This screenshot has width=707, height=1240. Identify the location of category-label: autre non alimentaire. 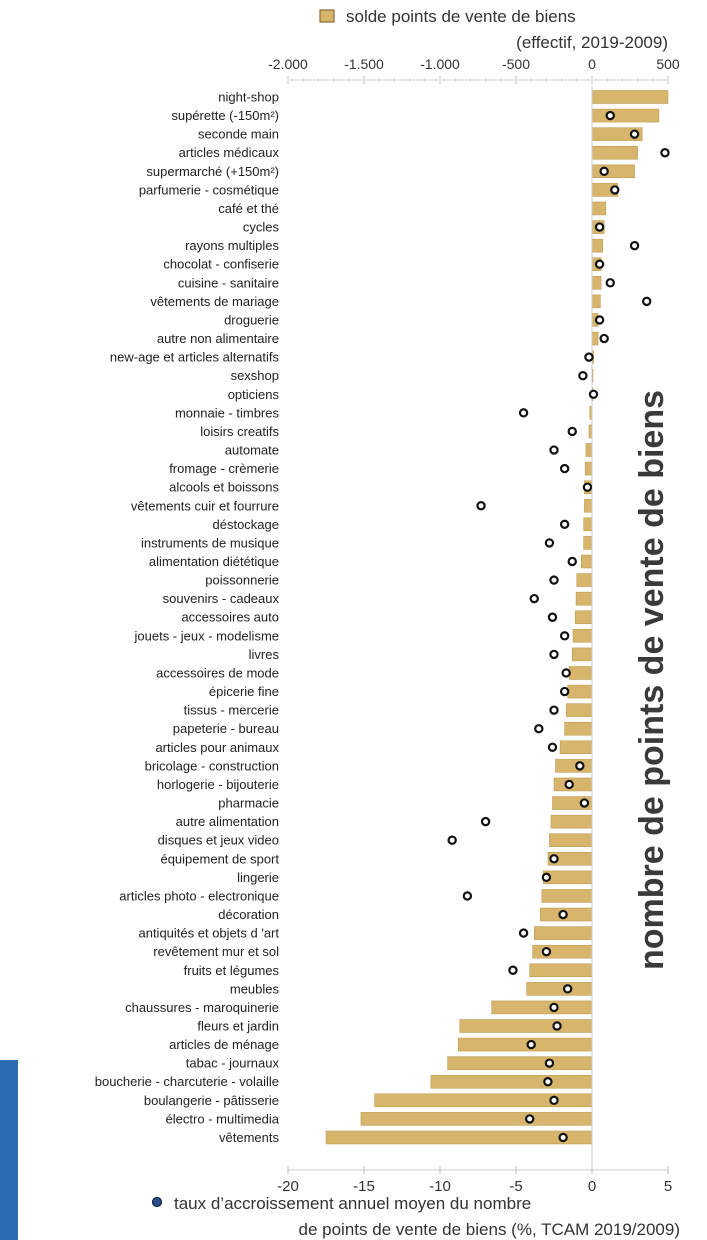
(218, 338).